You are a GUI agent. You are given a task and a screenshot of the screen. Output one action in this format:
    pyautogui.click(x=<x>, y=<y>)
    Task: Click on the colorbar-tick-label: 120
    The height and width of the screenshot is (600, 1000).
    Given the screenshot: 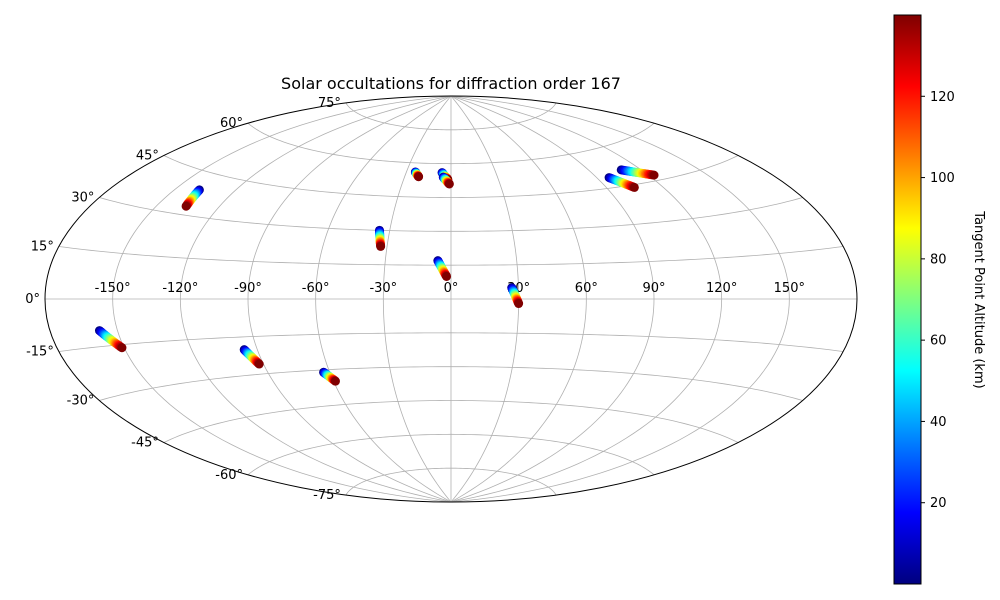 What is the action you would take?
    pyautogui.click(x=942, y=97)
    